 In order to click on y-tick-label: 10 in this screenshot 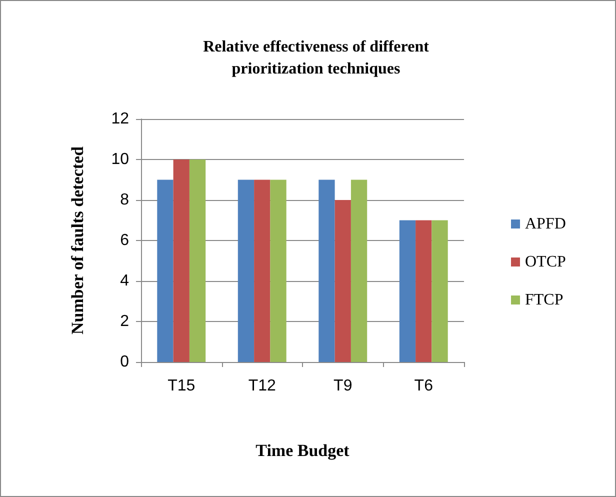, I will do `click(120, 159)`.